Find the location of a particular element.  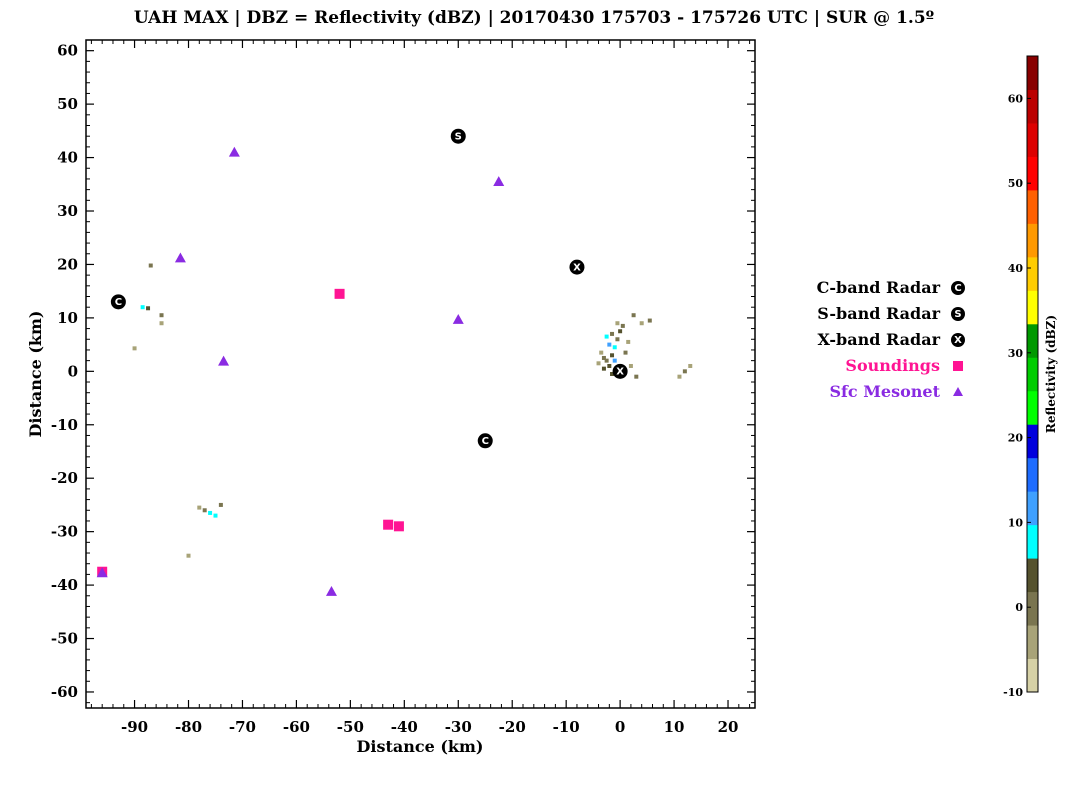

x-axis-label: Distance (km) is located at coordinates (420, 746).